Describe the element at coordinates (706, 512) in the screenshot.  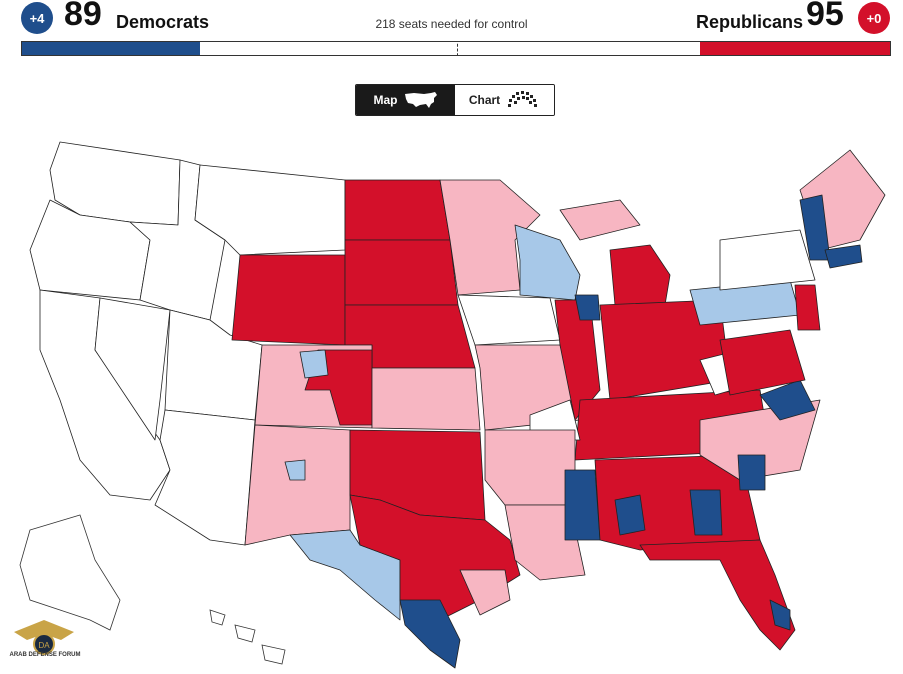
I see `district-region-georgia-blue` at that location.